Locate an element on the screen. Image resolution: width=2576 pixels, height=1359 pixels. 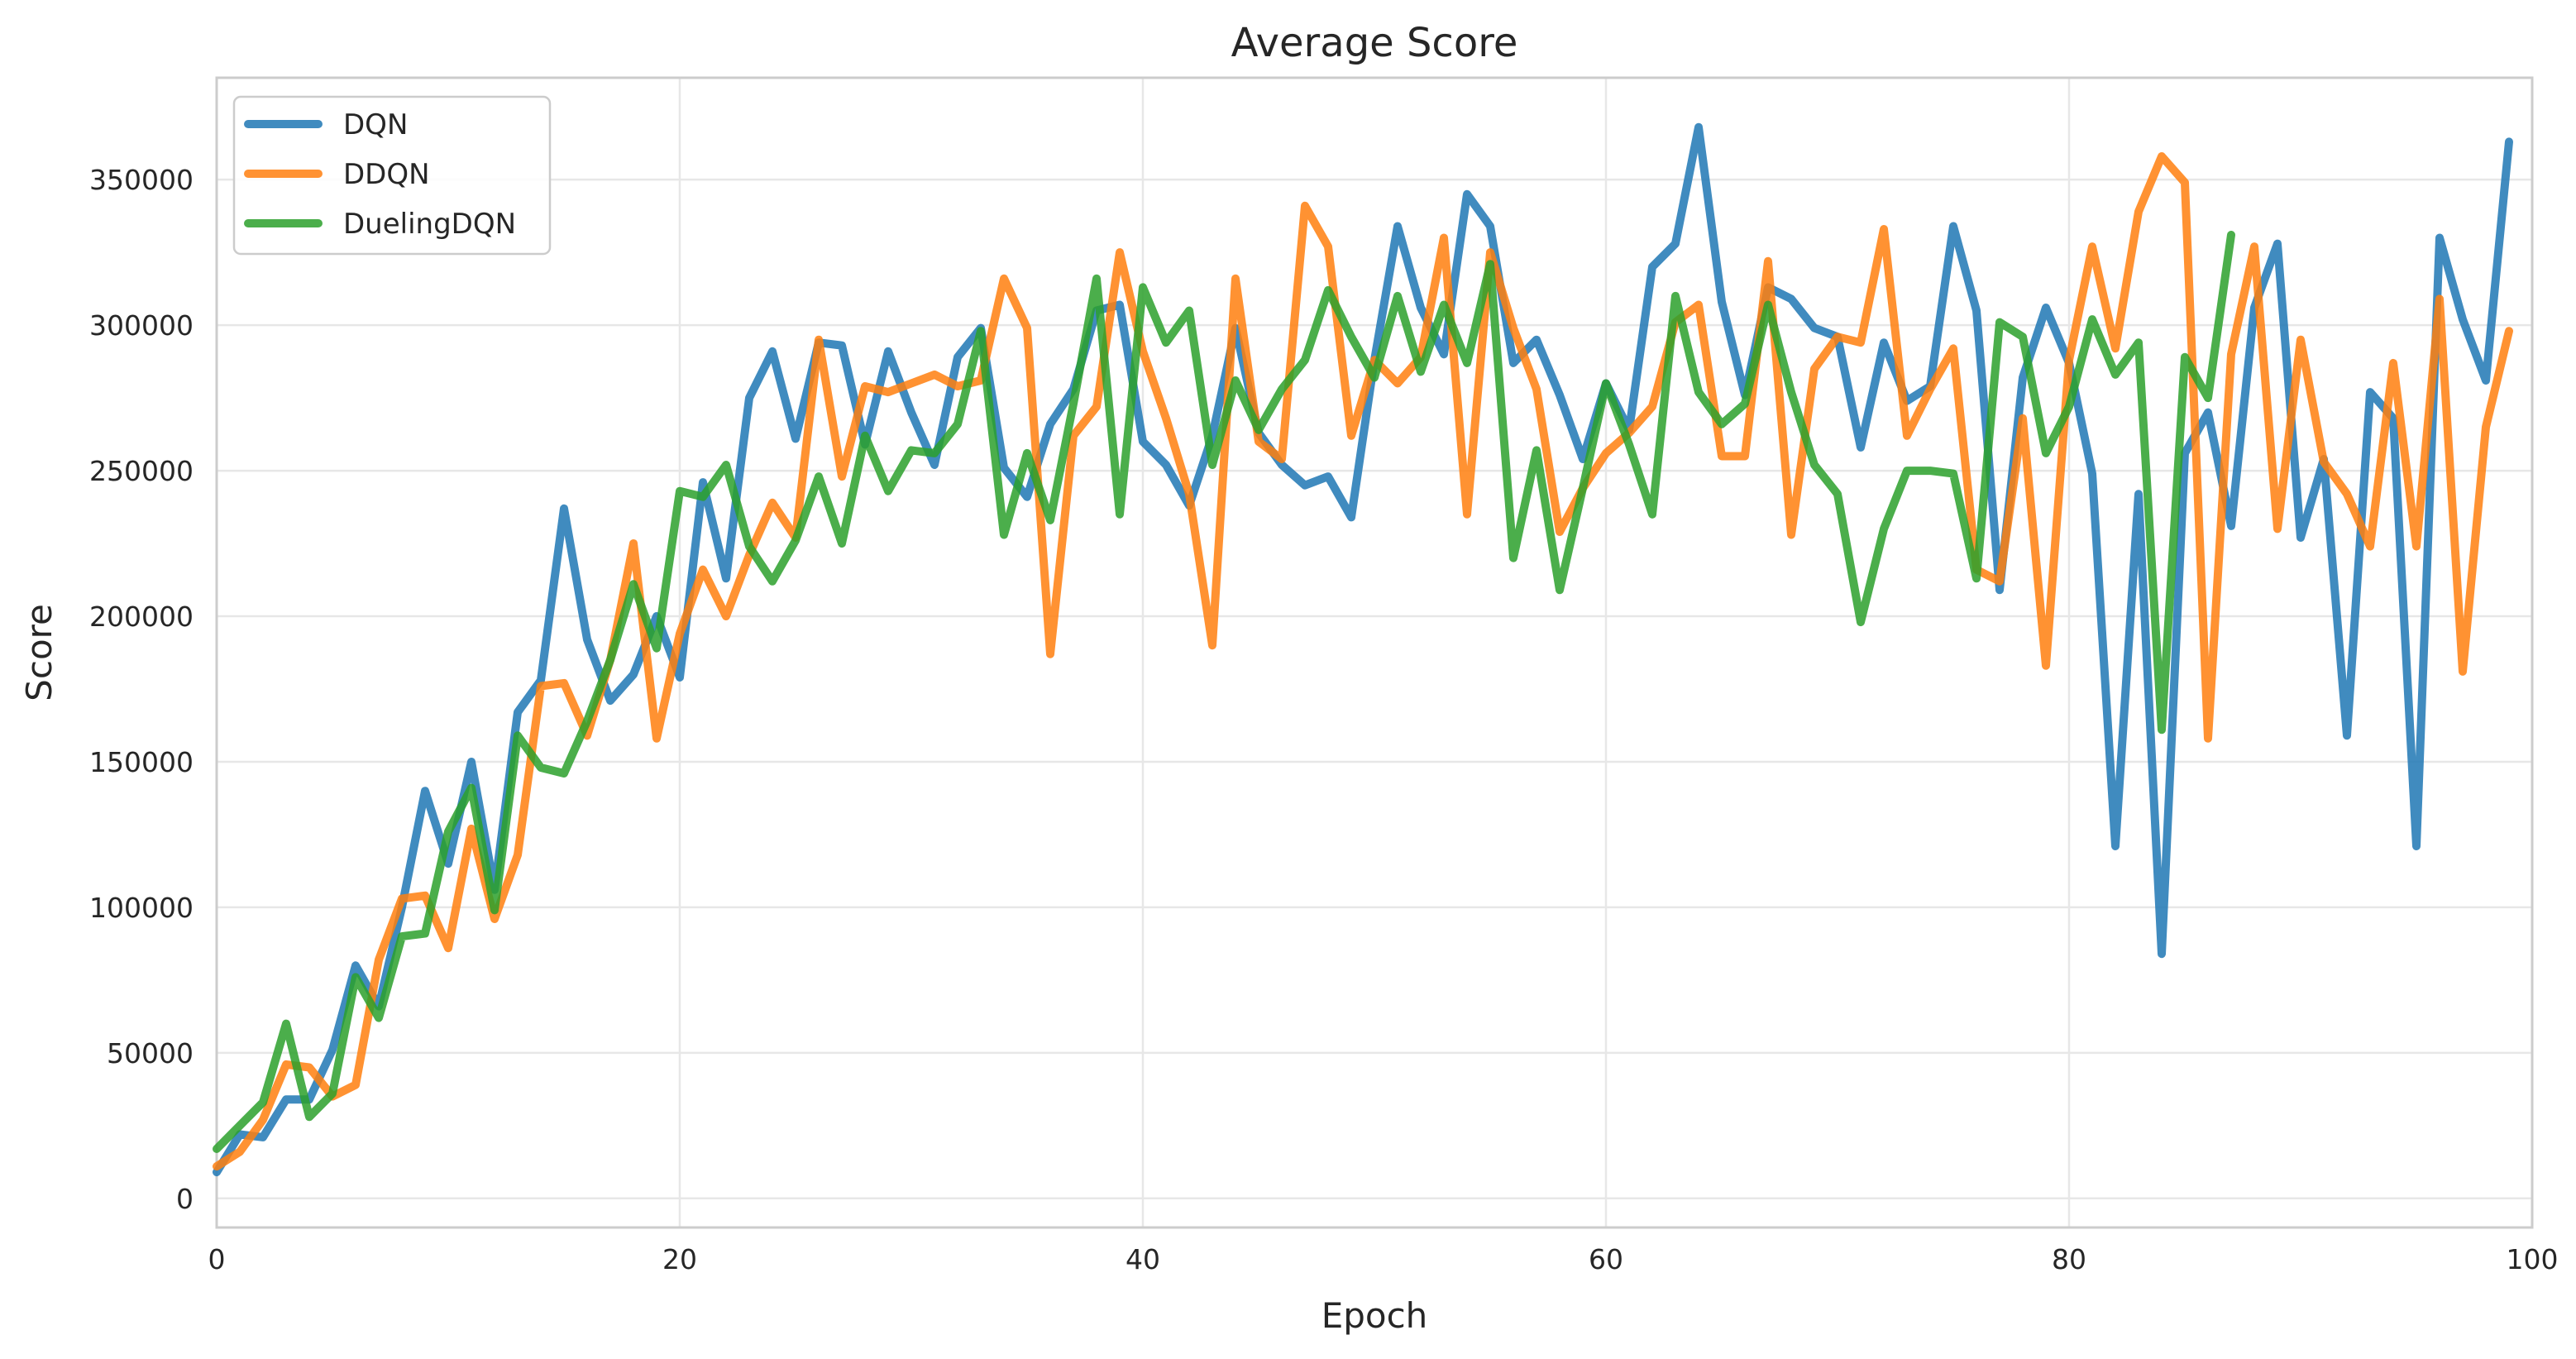
y-tick-label: 300000 is located at coordinates (141, 325).